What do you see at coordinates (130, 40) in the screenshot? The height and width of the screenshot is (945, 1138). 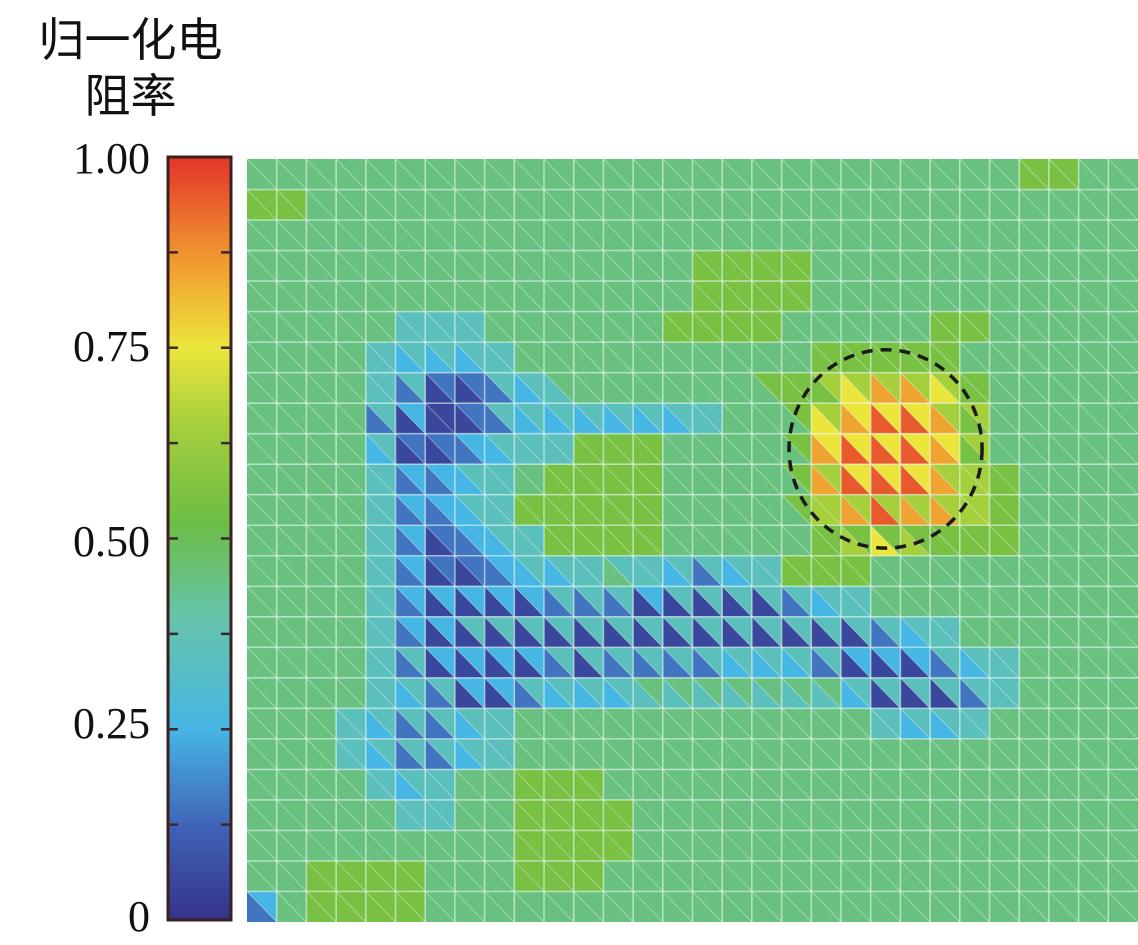 I see `colorbar-title-line-1: 归一化电` at bounding box center [130, 40].